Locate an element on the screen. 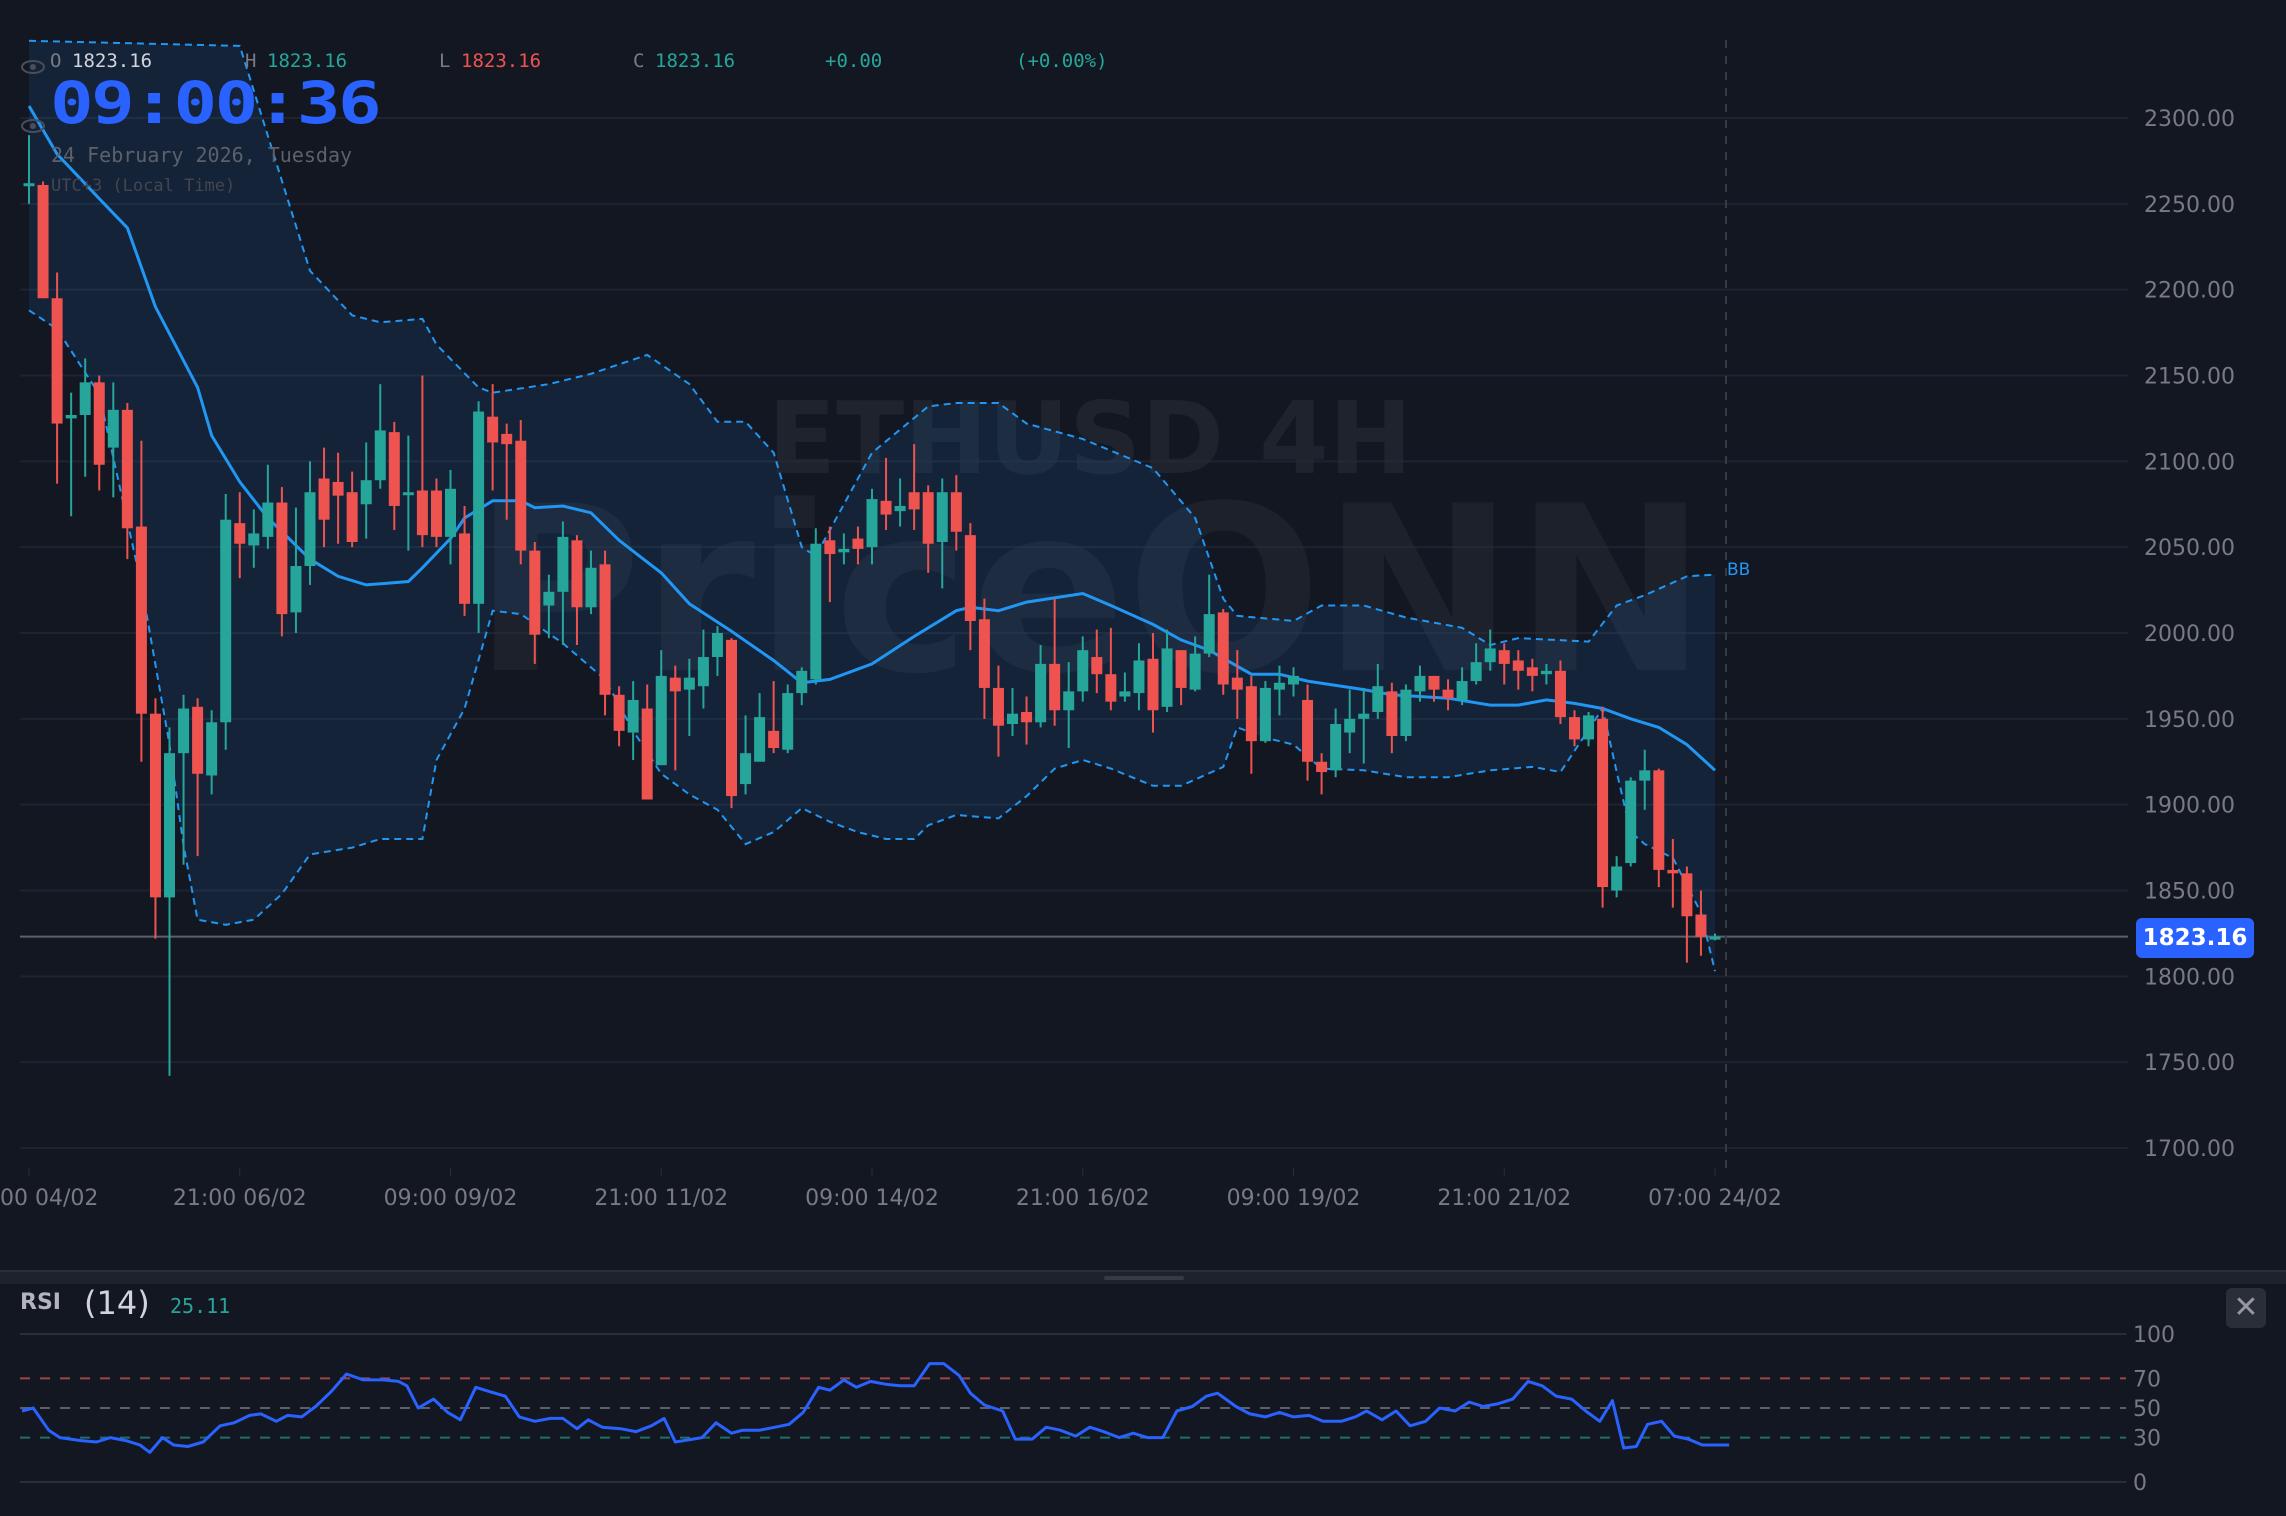 The width and height of the screenshot is (2286, 1516). drag-handle-icon is located at coordinates (1144, 1278).